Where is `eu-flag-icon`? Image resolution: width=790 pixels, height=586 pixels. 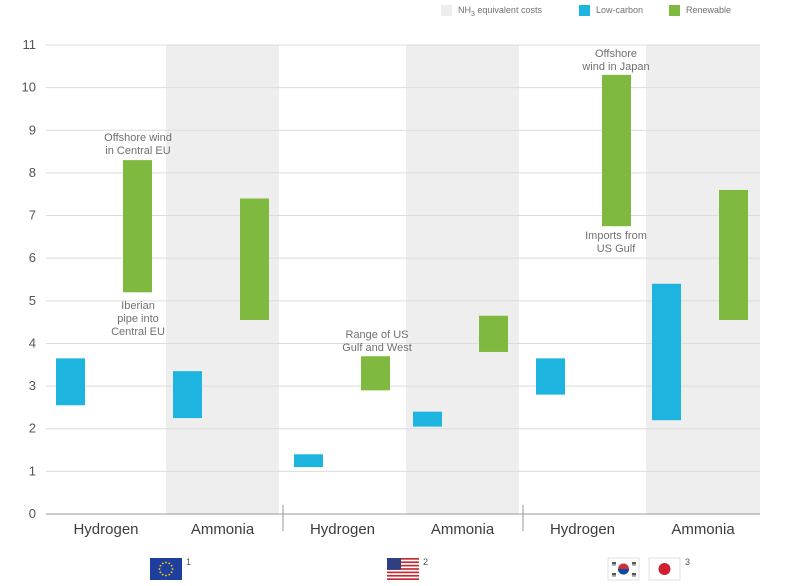 eu-flag-icon is located at coordinates (166, 569).